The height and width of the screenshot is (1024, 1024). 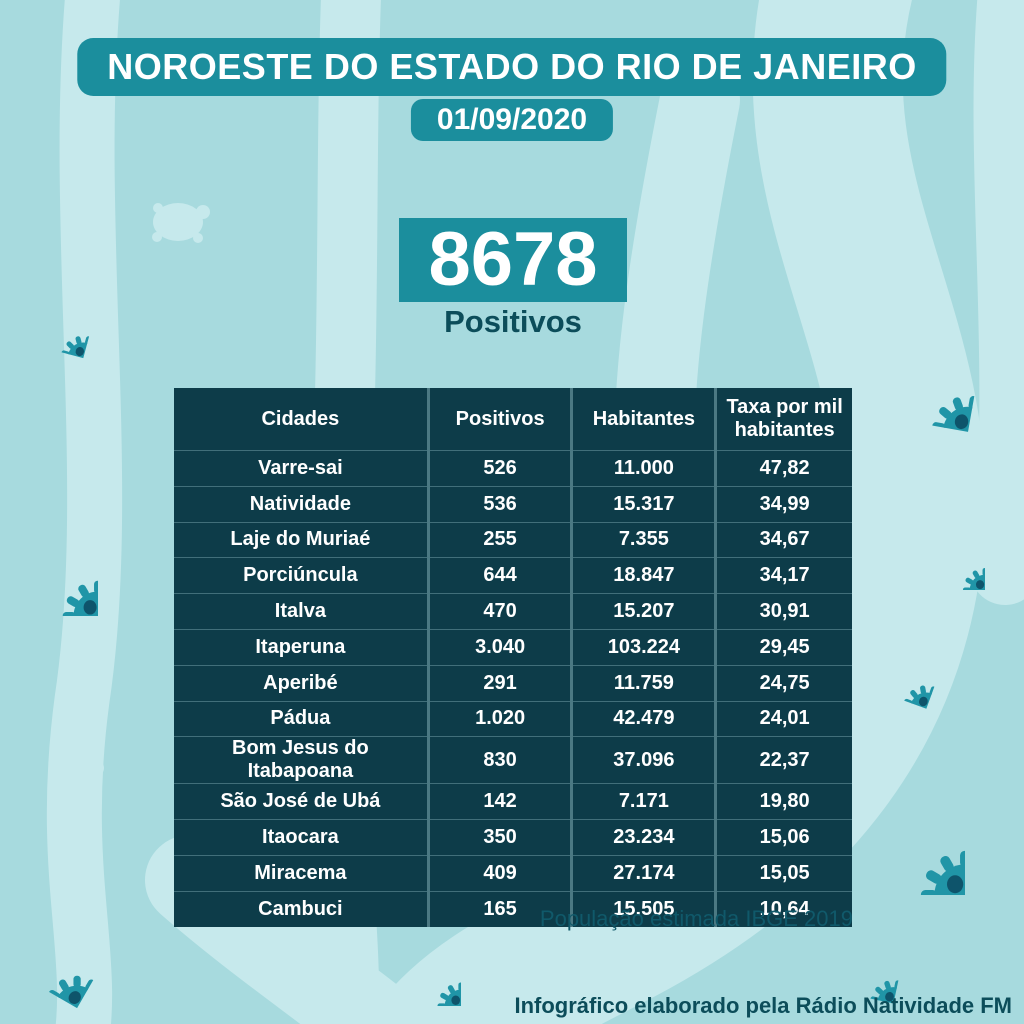 I want to click on value-cell: 11.759, so click(x=643, y=683).